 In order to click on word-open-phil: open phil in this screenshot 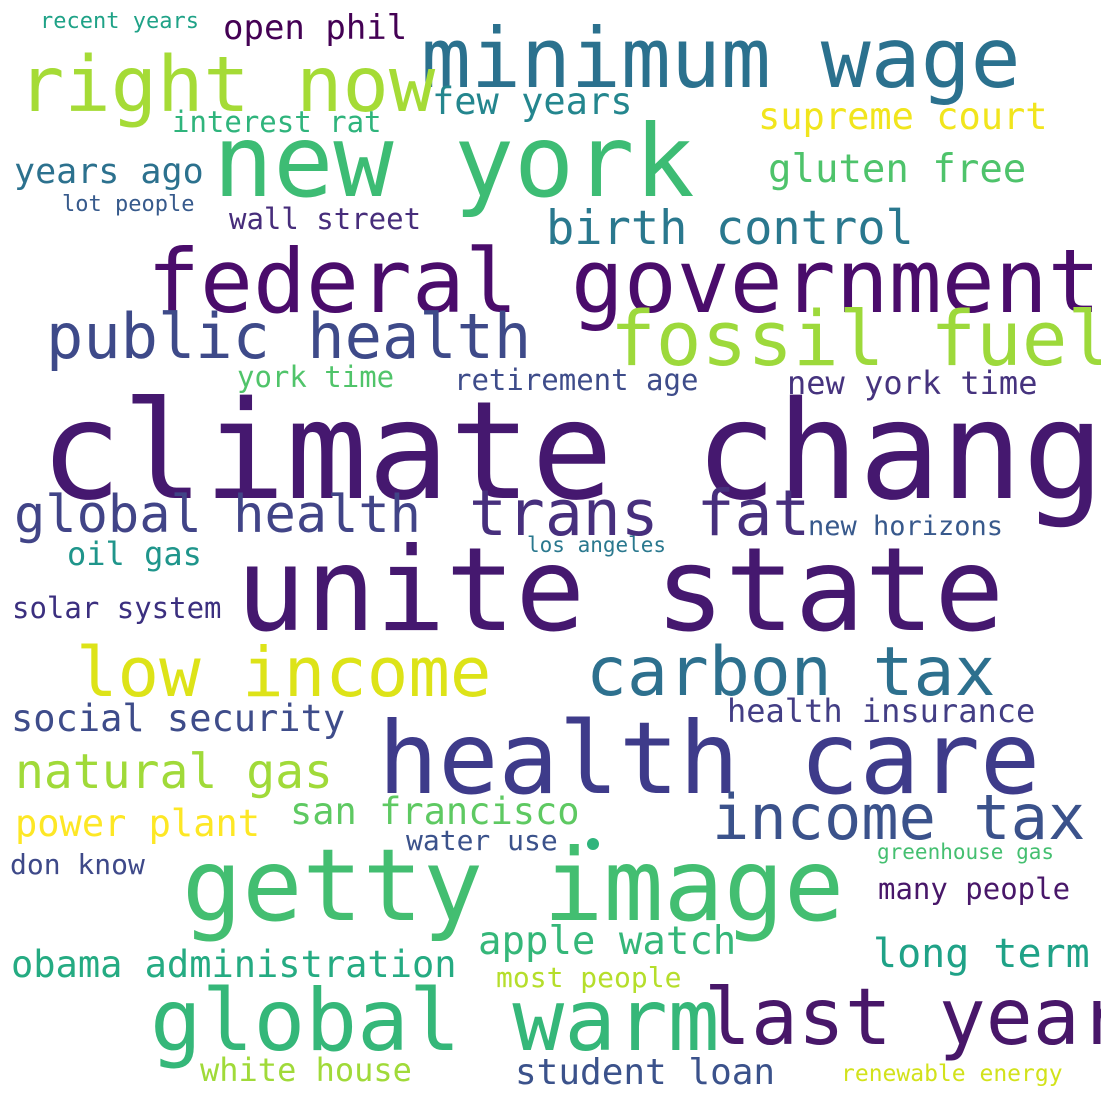, I will do `click(315, 28)`.